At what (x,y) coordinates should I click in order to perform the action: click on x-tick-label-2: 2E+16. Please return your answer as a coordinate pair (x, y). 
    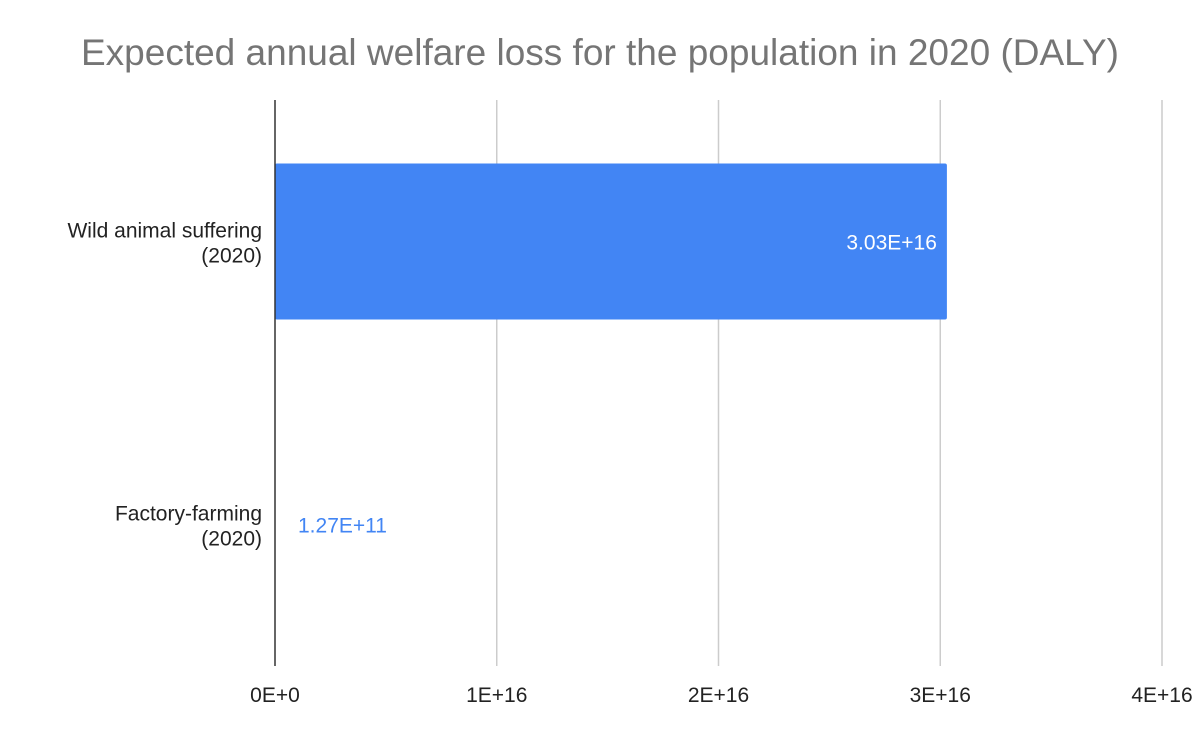
    Looking at the image, I should click on (718, 695).